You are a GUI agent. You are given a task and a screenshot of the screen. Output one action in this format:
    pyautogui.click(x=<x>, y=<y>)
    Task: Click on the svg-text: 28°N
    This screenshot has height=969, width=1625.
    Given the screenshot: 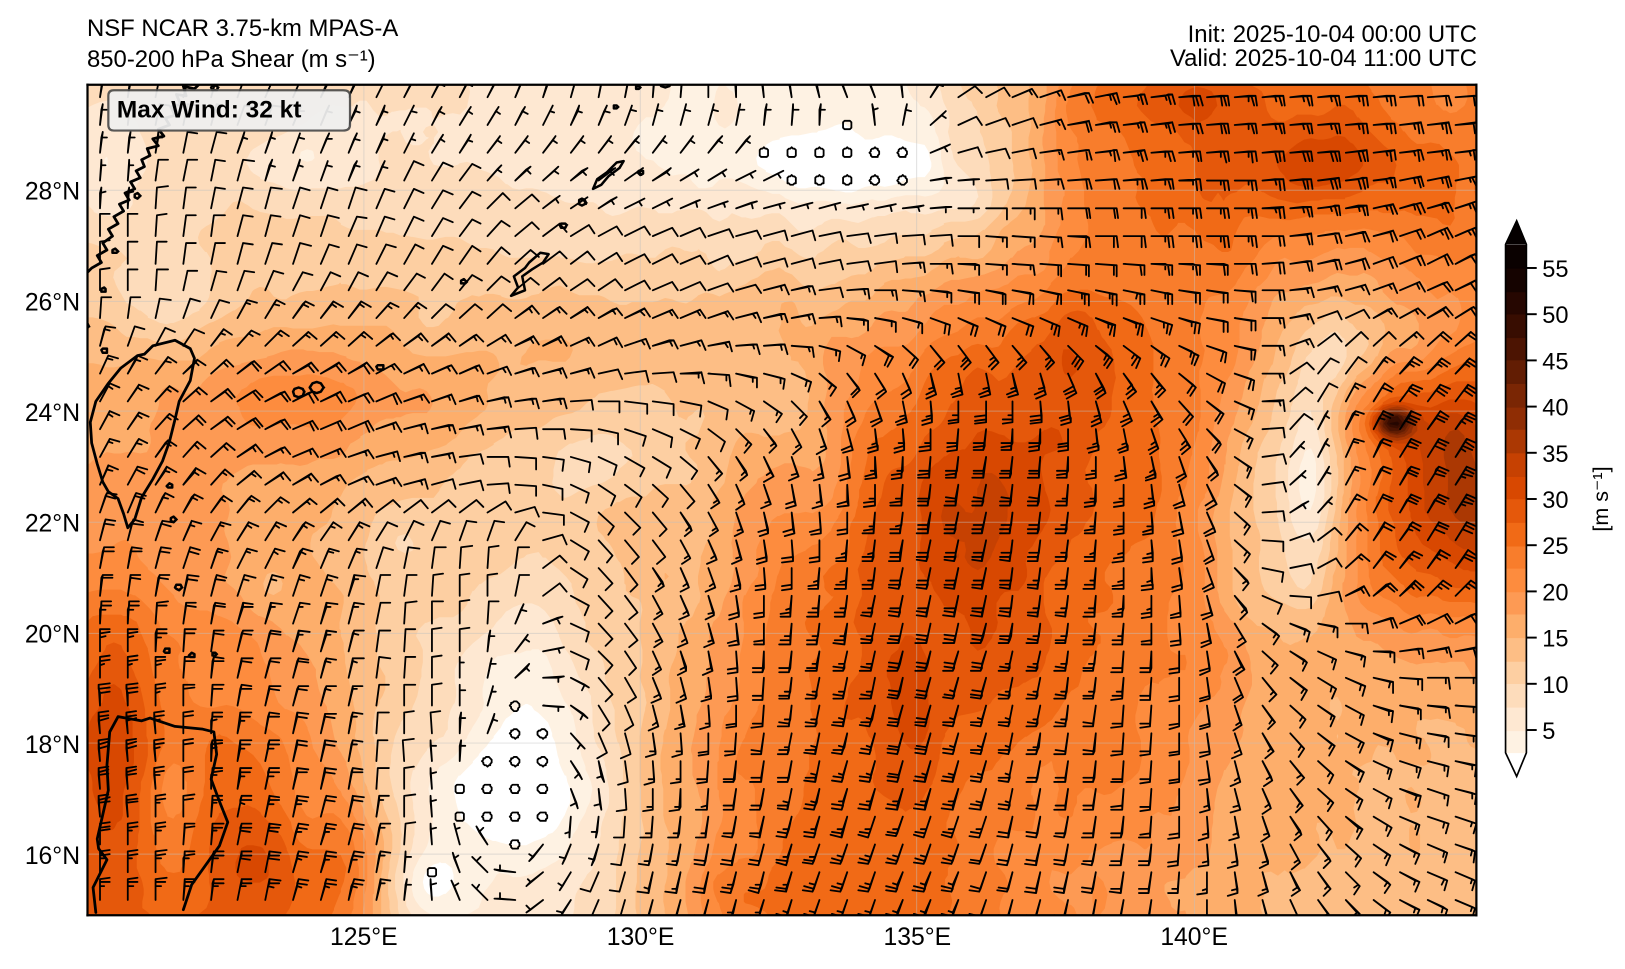 What is the action you would take?
    pyautogui.click(x=52, y=192)
    